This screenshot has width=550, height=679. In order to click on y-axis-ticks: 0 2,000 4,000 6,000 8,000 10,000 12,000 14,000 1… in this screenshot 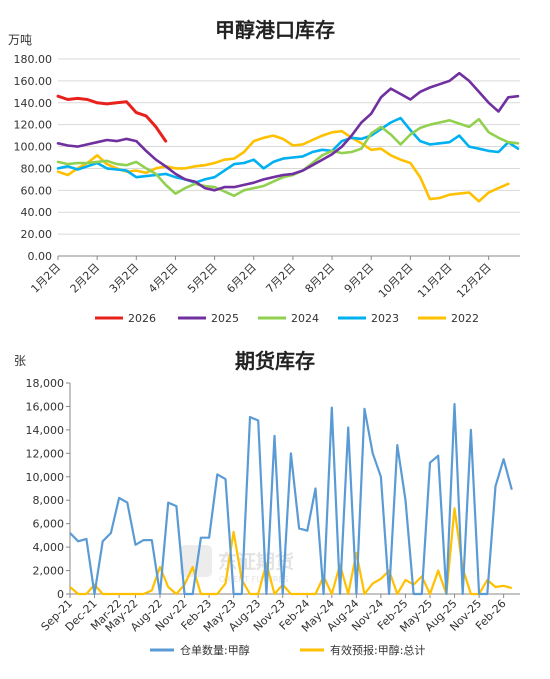, I will do `click(45, 489)`.